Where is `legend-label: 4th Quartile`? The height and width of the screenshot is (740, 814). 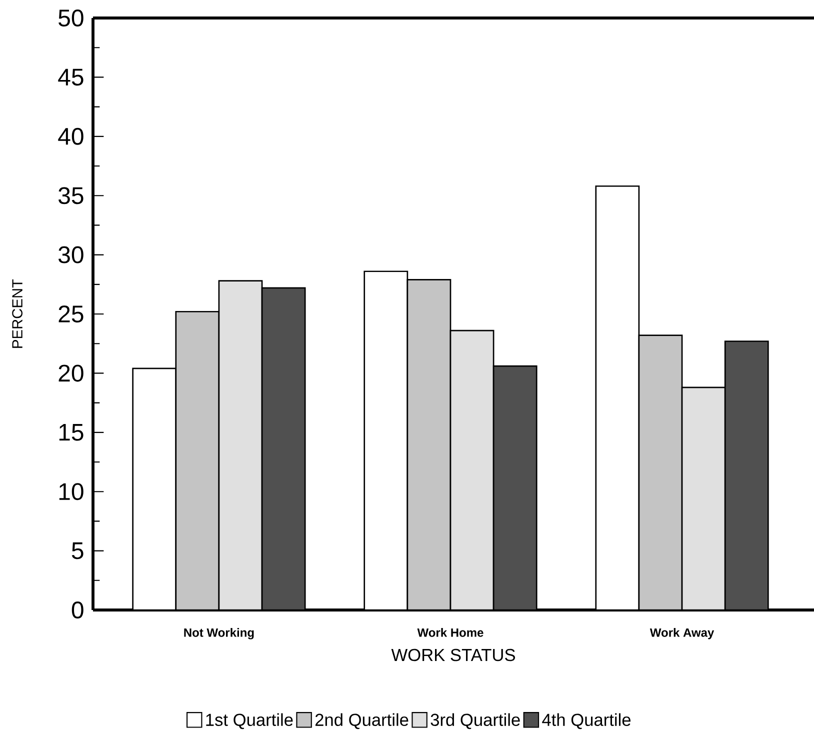
legend-label: 4th Quartile is located at coordinates (586, 721).